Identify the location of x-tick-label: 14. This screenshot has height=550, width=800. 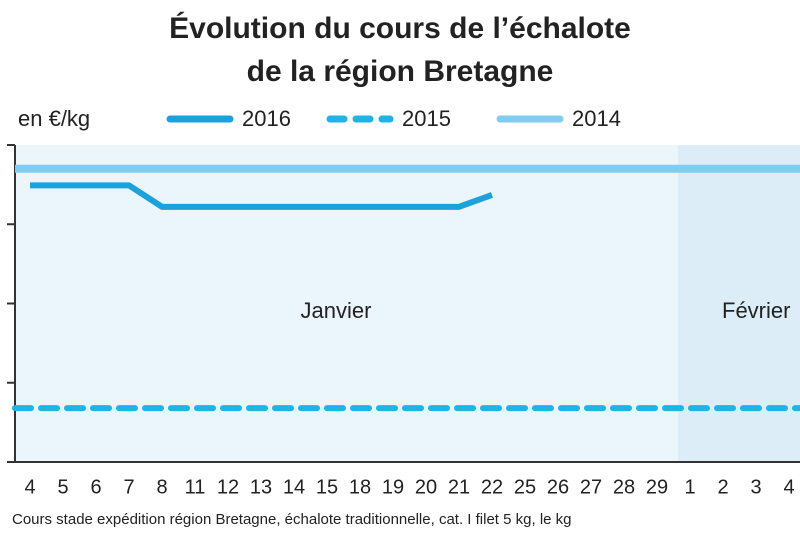
(294, 487).